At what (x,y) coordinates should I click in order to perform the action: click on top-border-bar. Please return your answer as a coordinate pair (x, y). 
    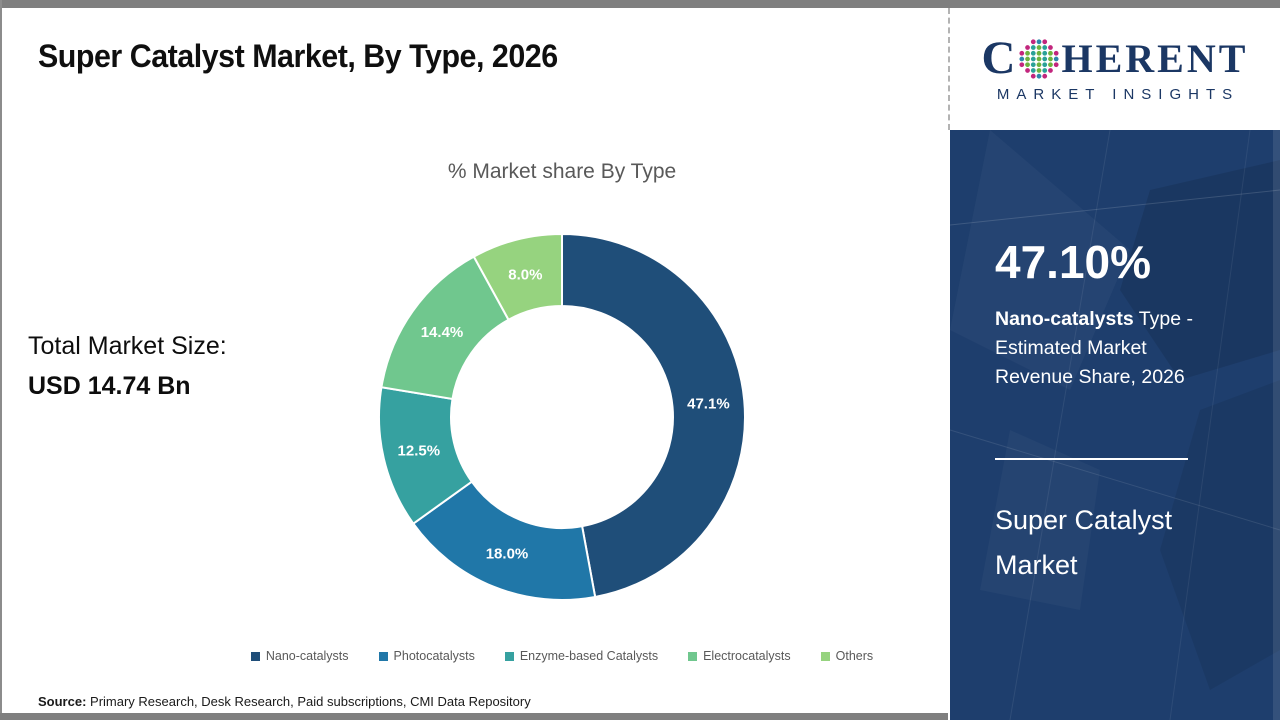
    Looking at the image, I should click on (640, 4).